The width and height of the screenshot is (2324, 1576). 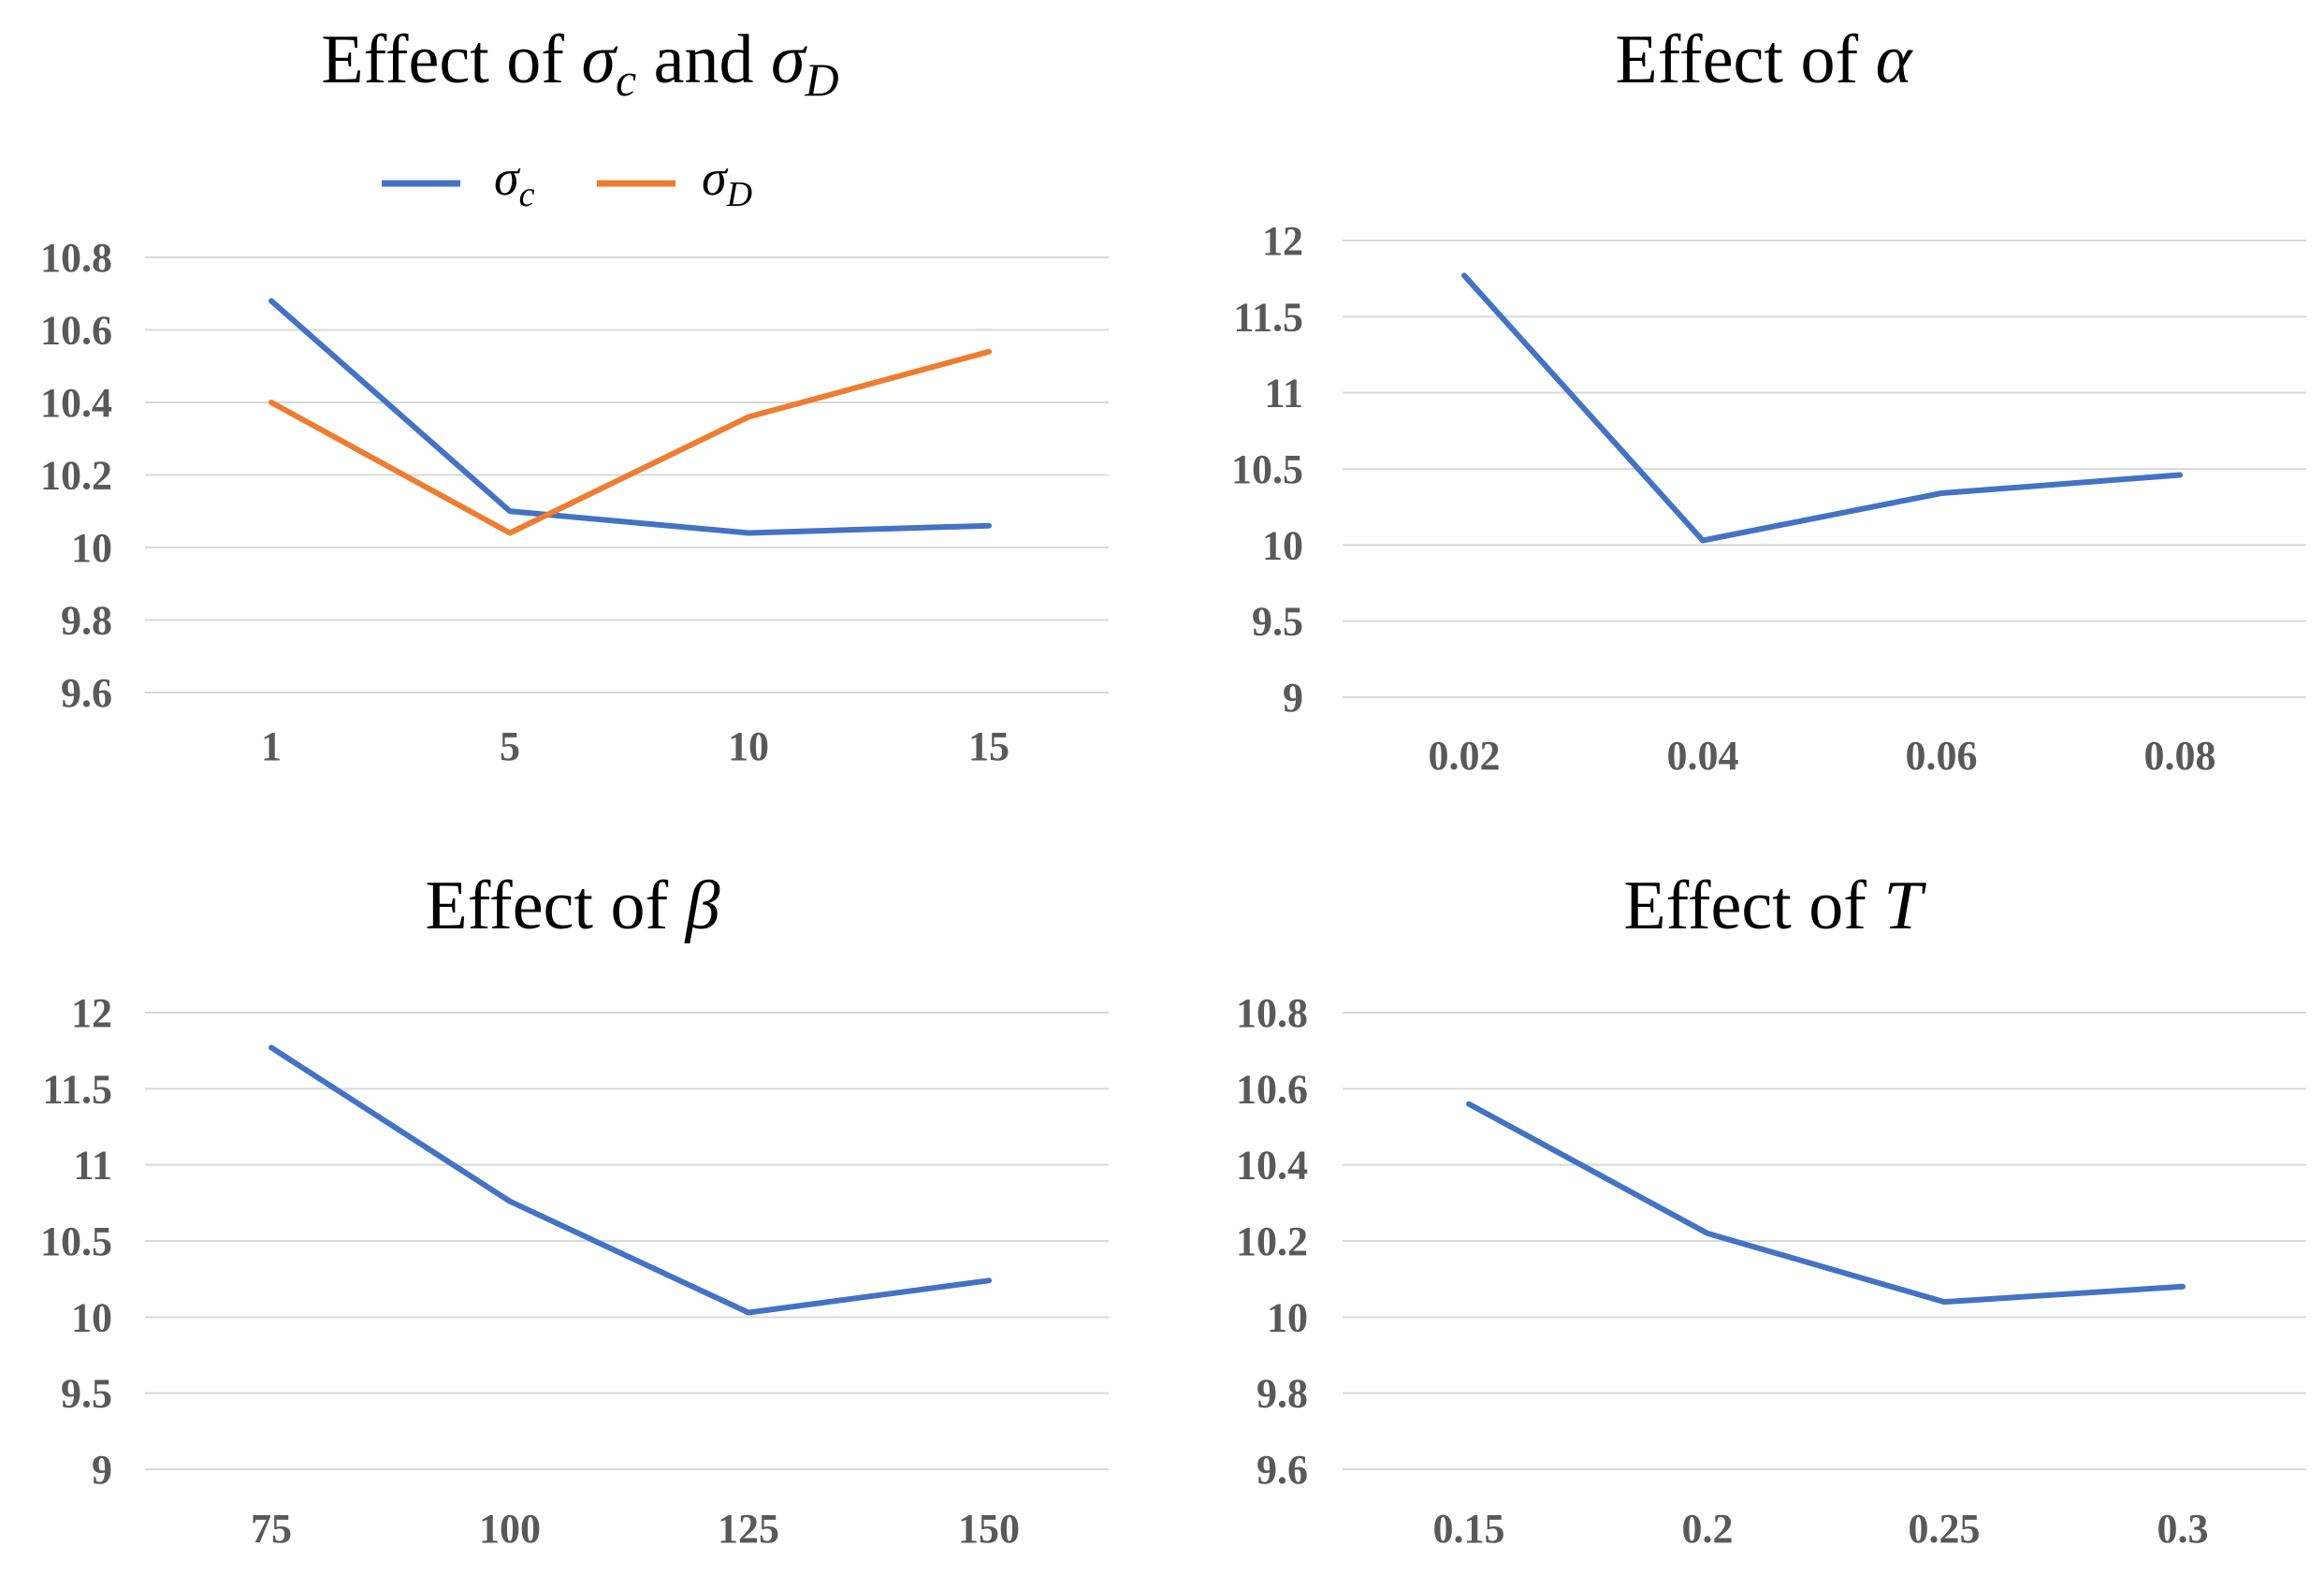 What do you see at coordinates (510, 746) in the screenshot?
I see `x-tick-label: 5` at bounding box center [510, 746].